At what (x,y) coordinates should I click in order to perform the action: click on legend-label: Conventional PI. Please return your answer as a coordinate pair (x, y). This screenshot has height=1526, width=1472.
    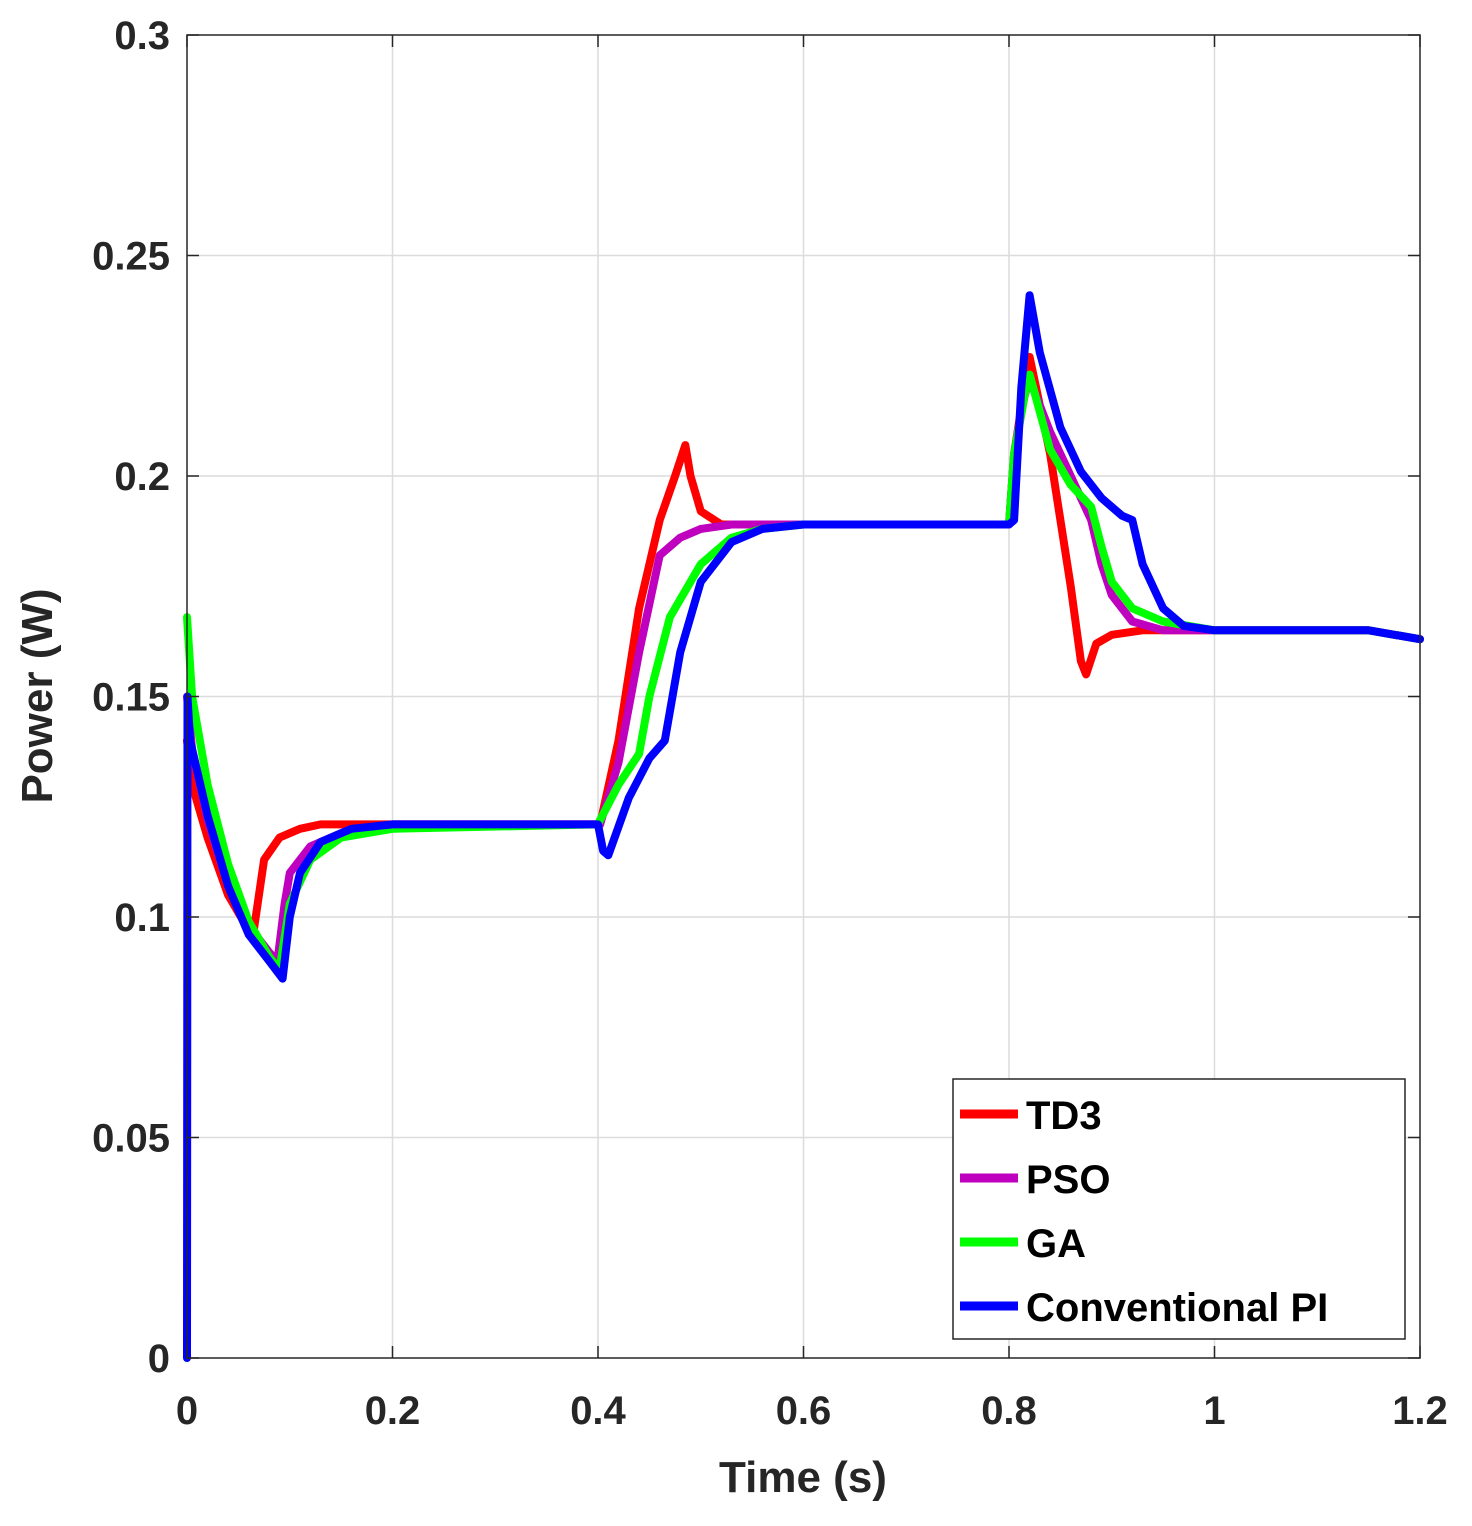
    Looking at the image, I should click on (1177, 1308).